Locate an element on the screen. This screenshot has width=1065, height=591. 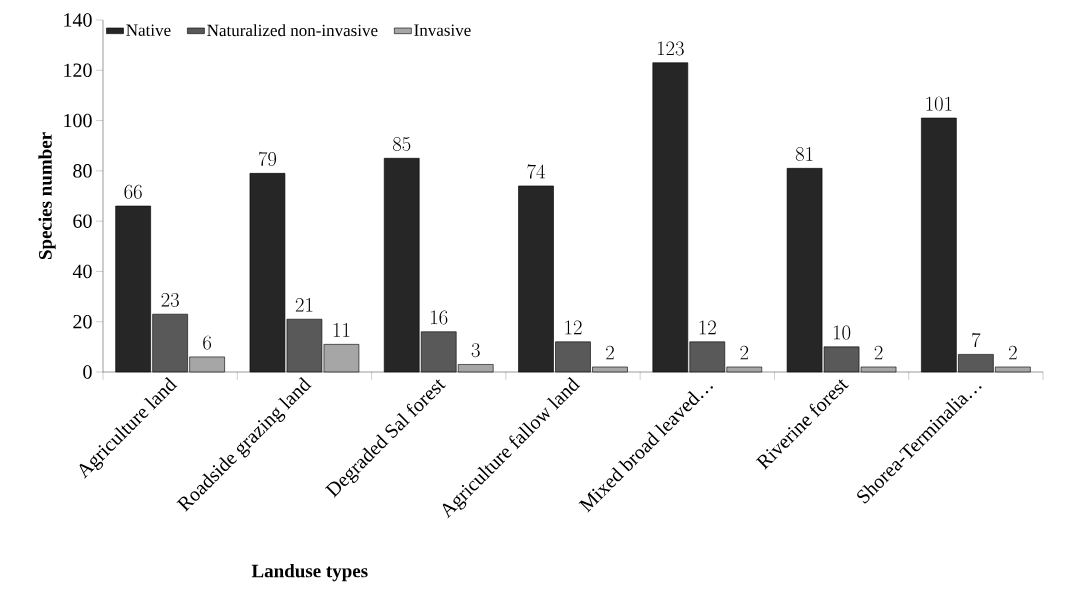
data-label: 123 is located at coordinates (670, 48).